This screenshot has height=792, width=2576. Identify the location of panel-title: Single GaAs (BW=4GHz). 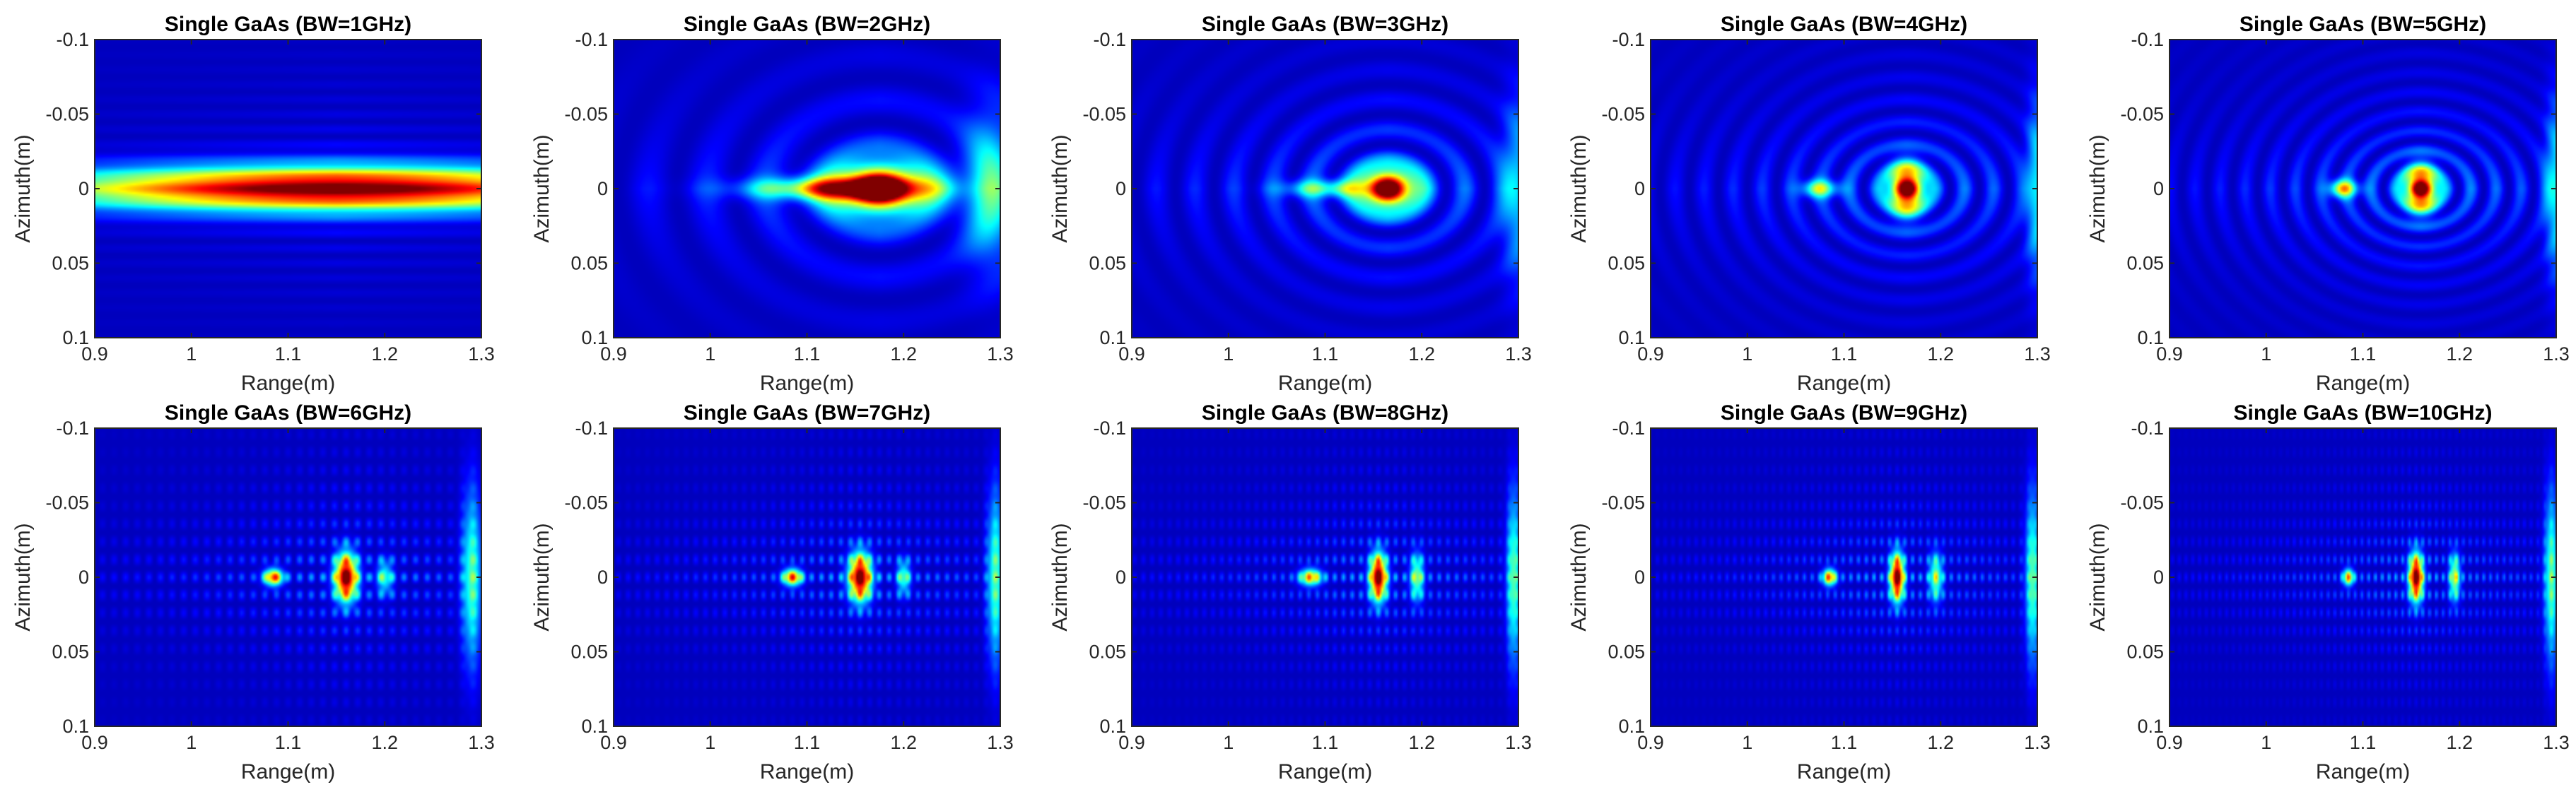
(1844, 24).